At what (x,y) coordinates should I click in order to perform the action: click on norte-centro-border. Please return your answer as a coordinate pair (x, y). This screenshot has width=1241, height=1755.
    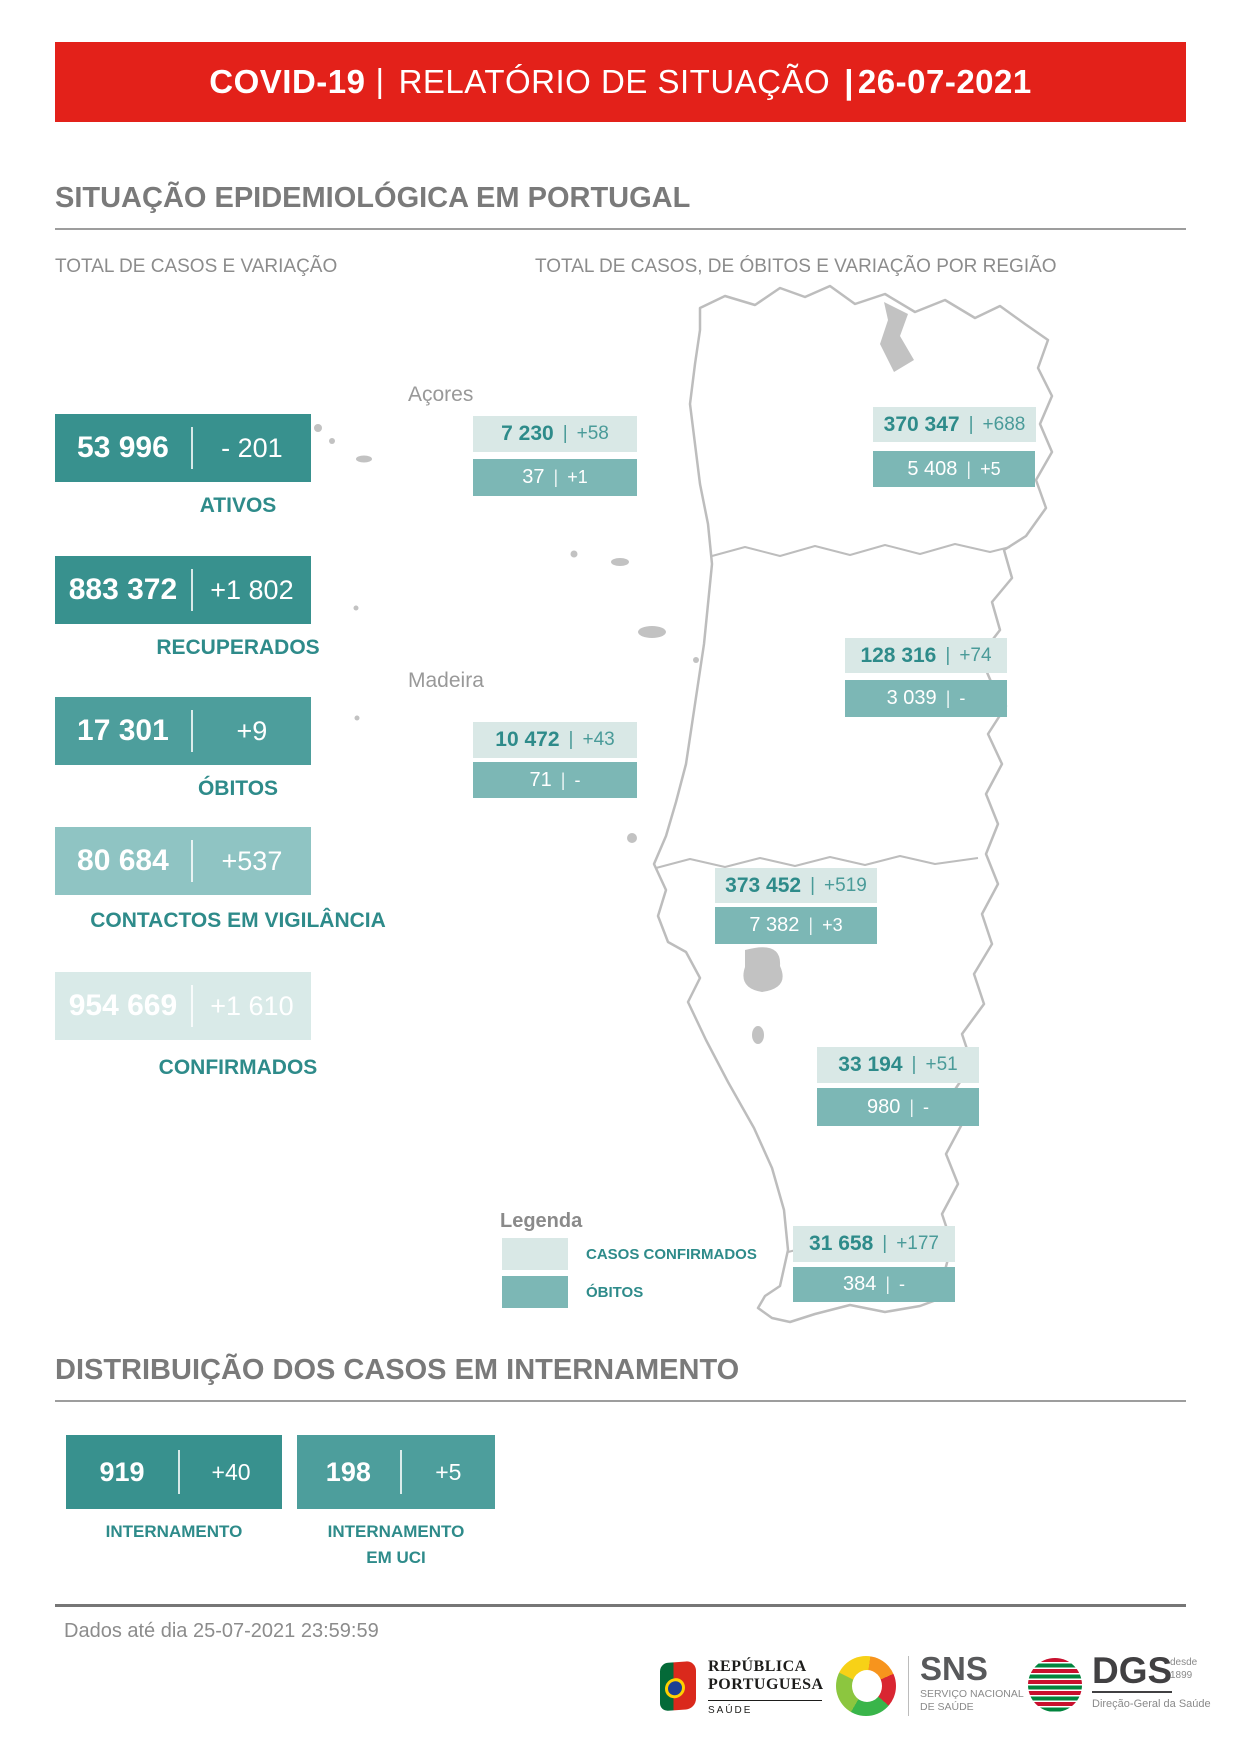
    Looking at the image, I should click on (861, 550).